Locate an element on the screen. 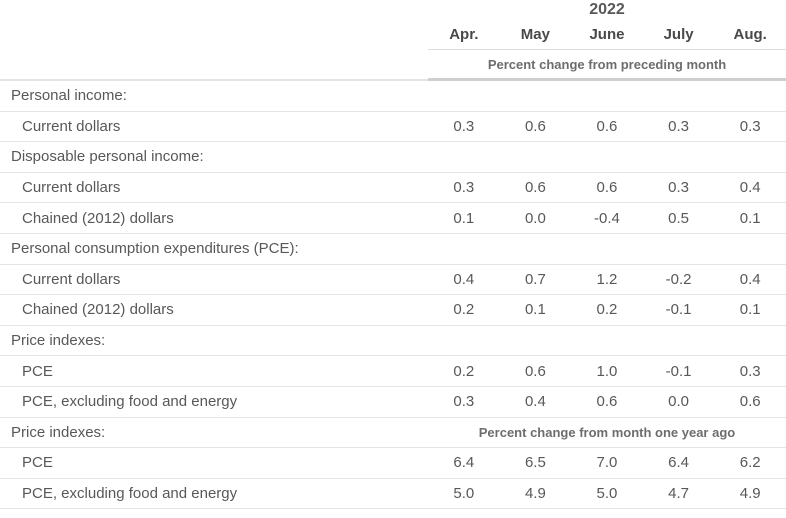 Image resolution: width=786 pixels, height=518 pixels. table-row: Current dollars 0.3 0.6 0.6 0.3 0.4 is located at coordinates (393, 188).